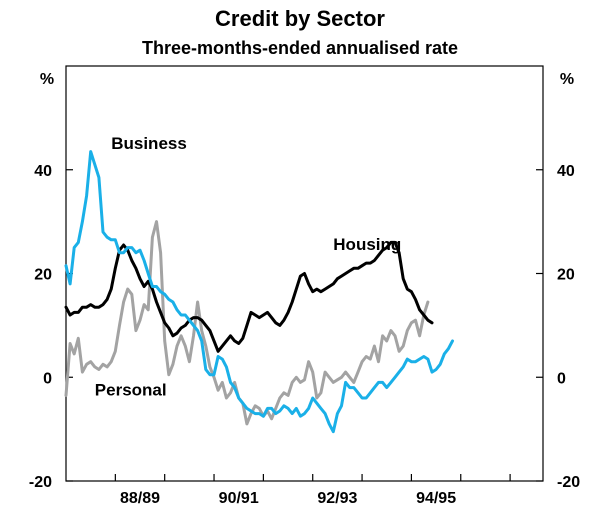 The width and height of the screenshot is (600, 520). I want to click on y-tick-label-right: -20, so click(568, 482).